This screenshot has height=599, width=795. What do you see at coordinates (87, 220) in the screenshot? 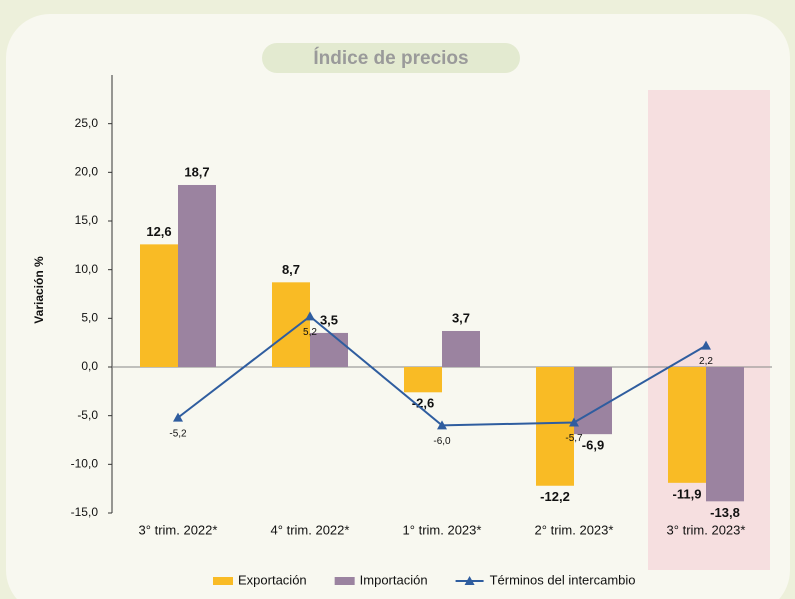
I see `y-tick-label: 15,0` at bounding box center [87, 220].